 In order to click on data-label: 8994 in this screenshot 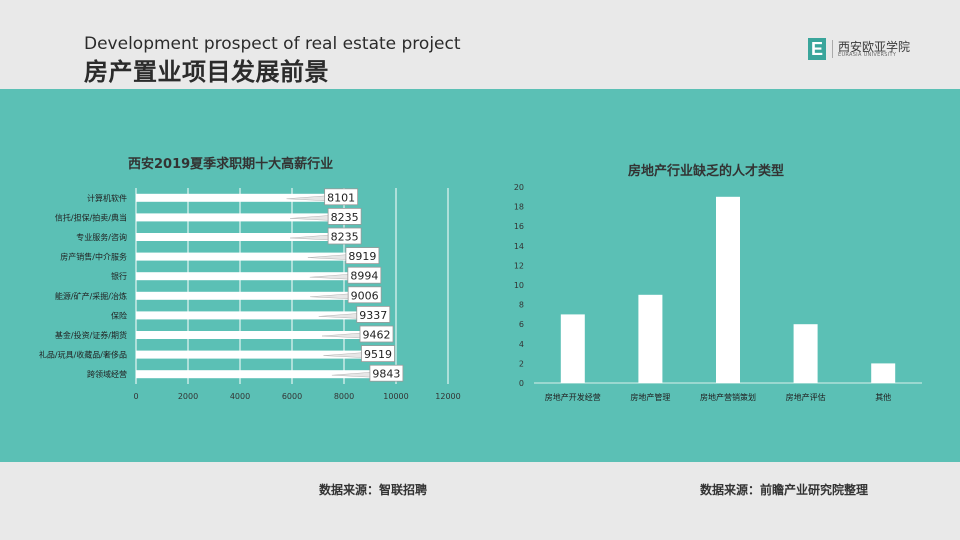, I will do `click(364, 276)`.